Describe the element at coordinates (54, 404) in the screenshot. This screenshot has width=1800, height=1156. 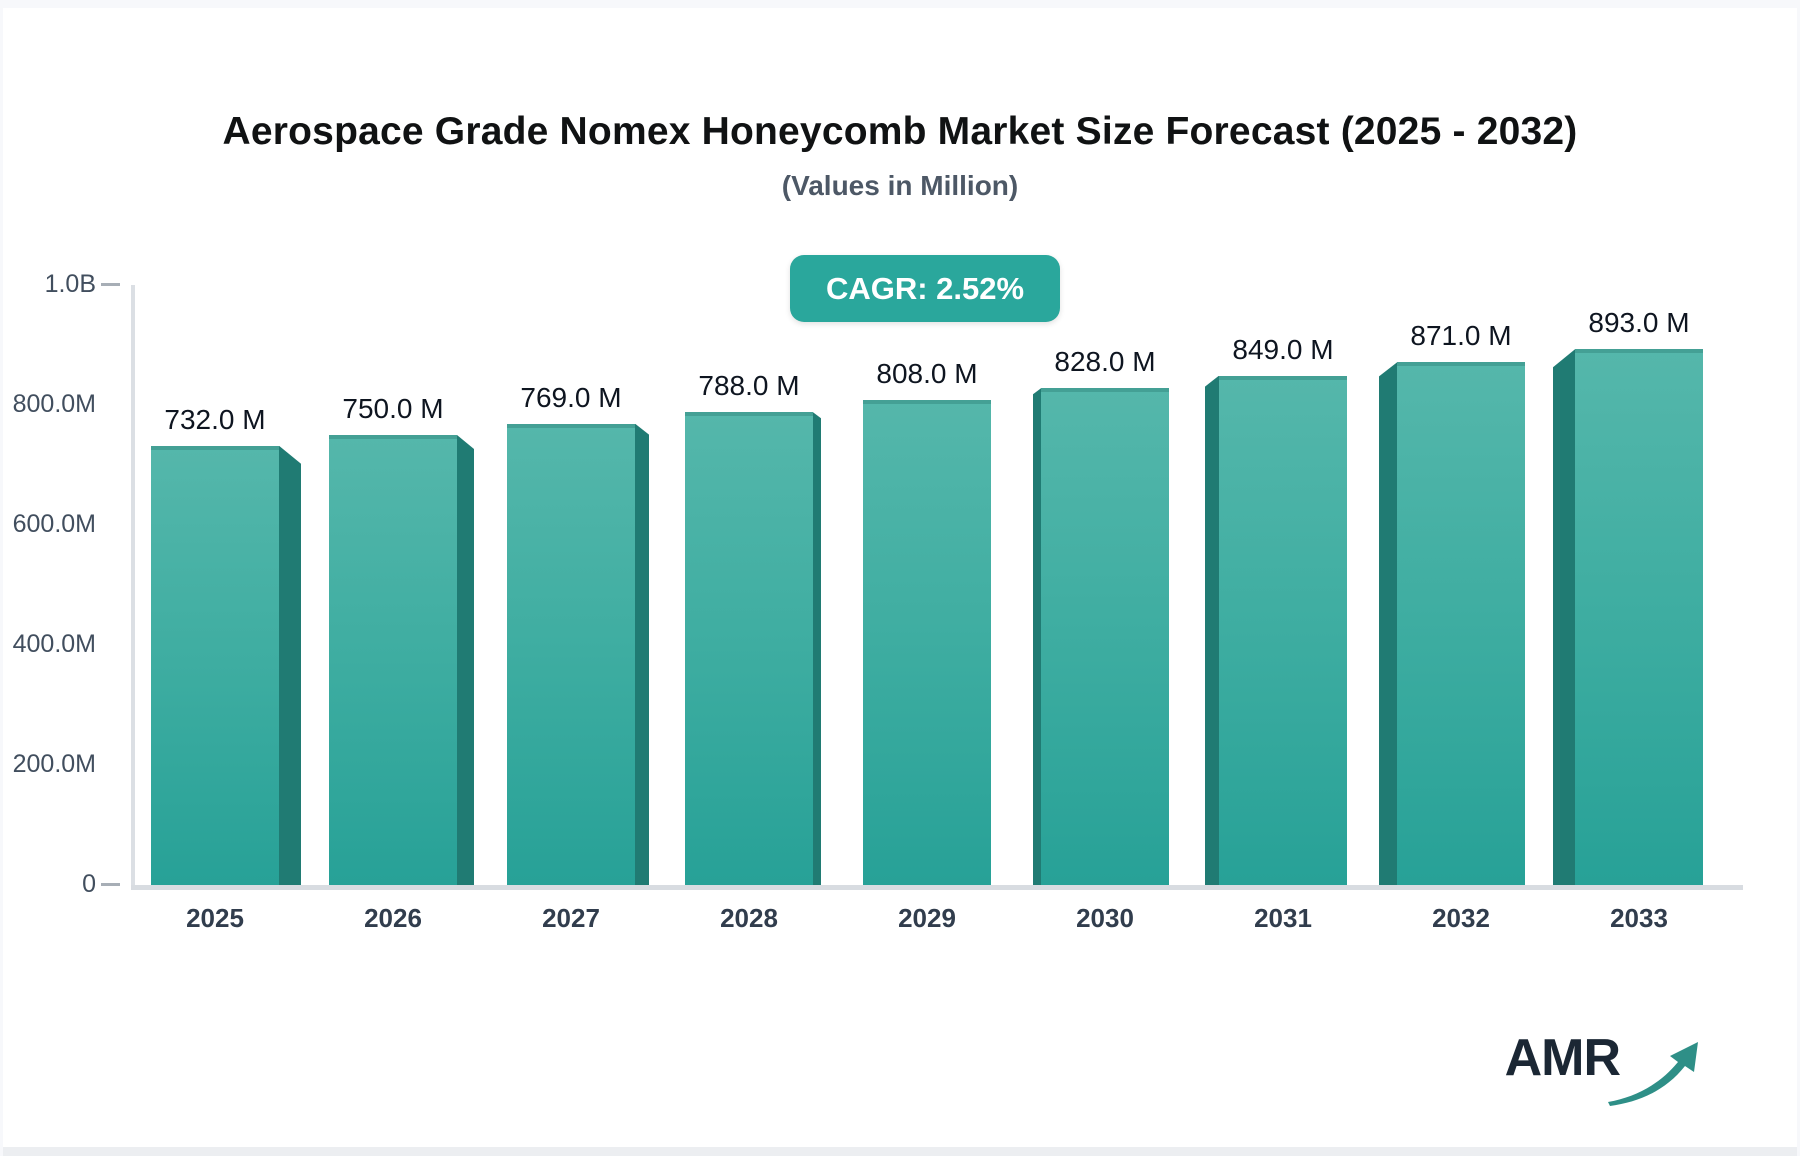
I see `y-axis-label: 800.0M` at that location.